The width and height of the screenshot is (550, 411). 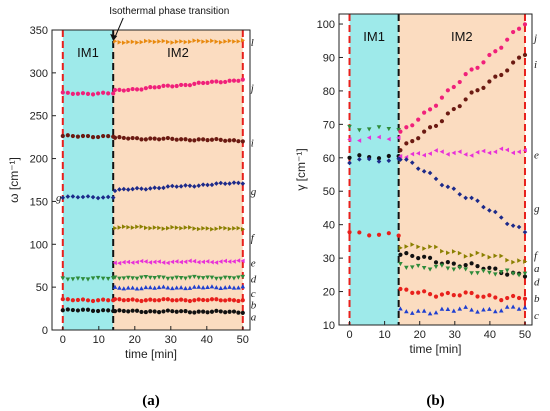 What do you see at coordinates (537, 299) in the screenshot?
I see `series-label: b` at bounding box center [537, 299].